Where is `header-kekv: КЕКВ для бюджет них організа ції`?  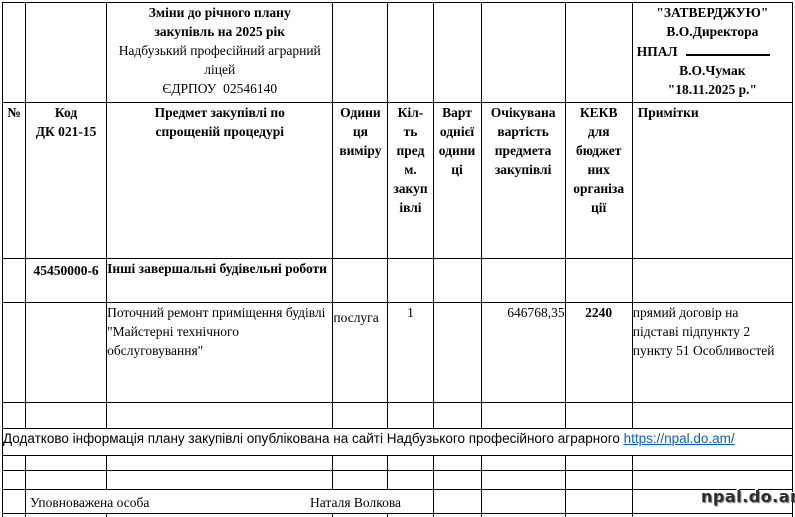 header-kekv: КЕКВ для бюджет них організа ції is located at coordinates (598, 180).